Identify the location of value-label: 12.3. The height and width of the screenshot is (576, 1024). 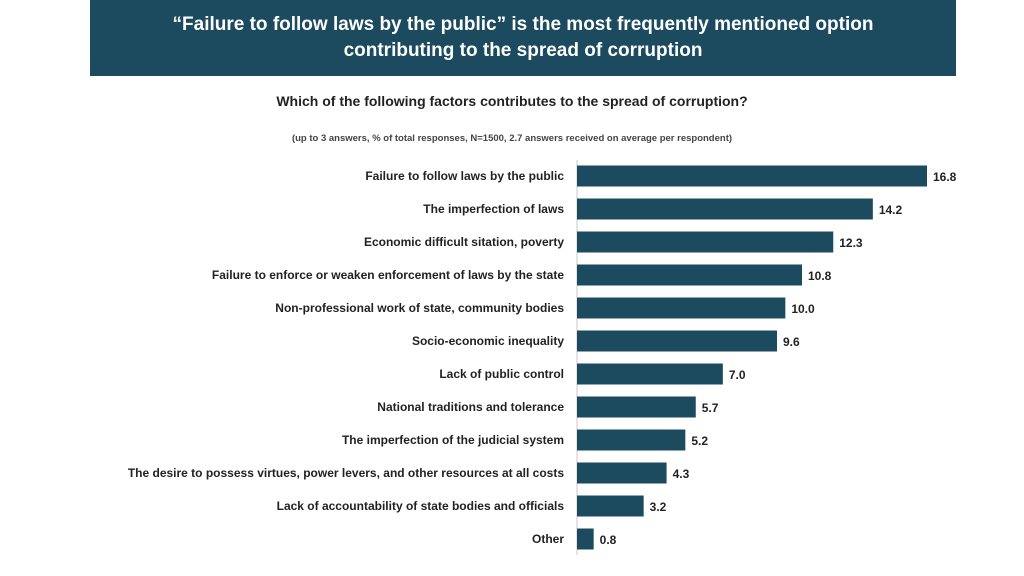
(851, 243).